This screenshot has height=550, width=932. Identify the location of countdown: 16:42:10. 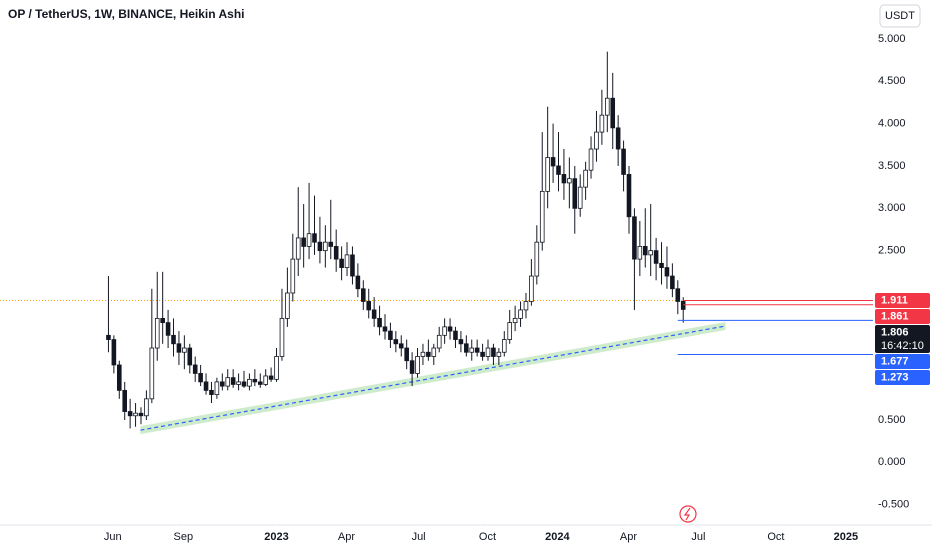
(902, 346).